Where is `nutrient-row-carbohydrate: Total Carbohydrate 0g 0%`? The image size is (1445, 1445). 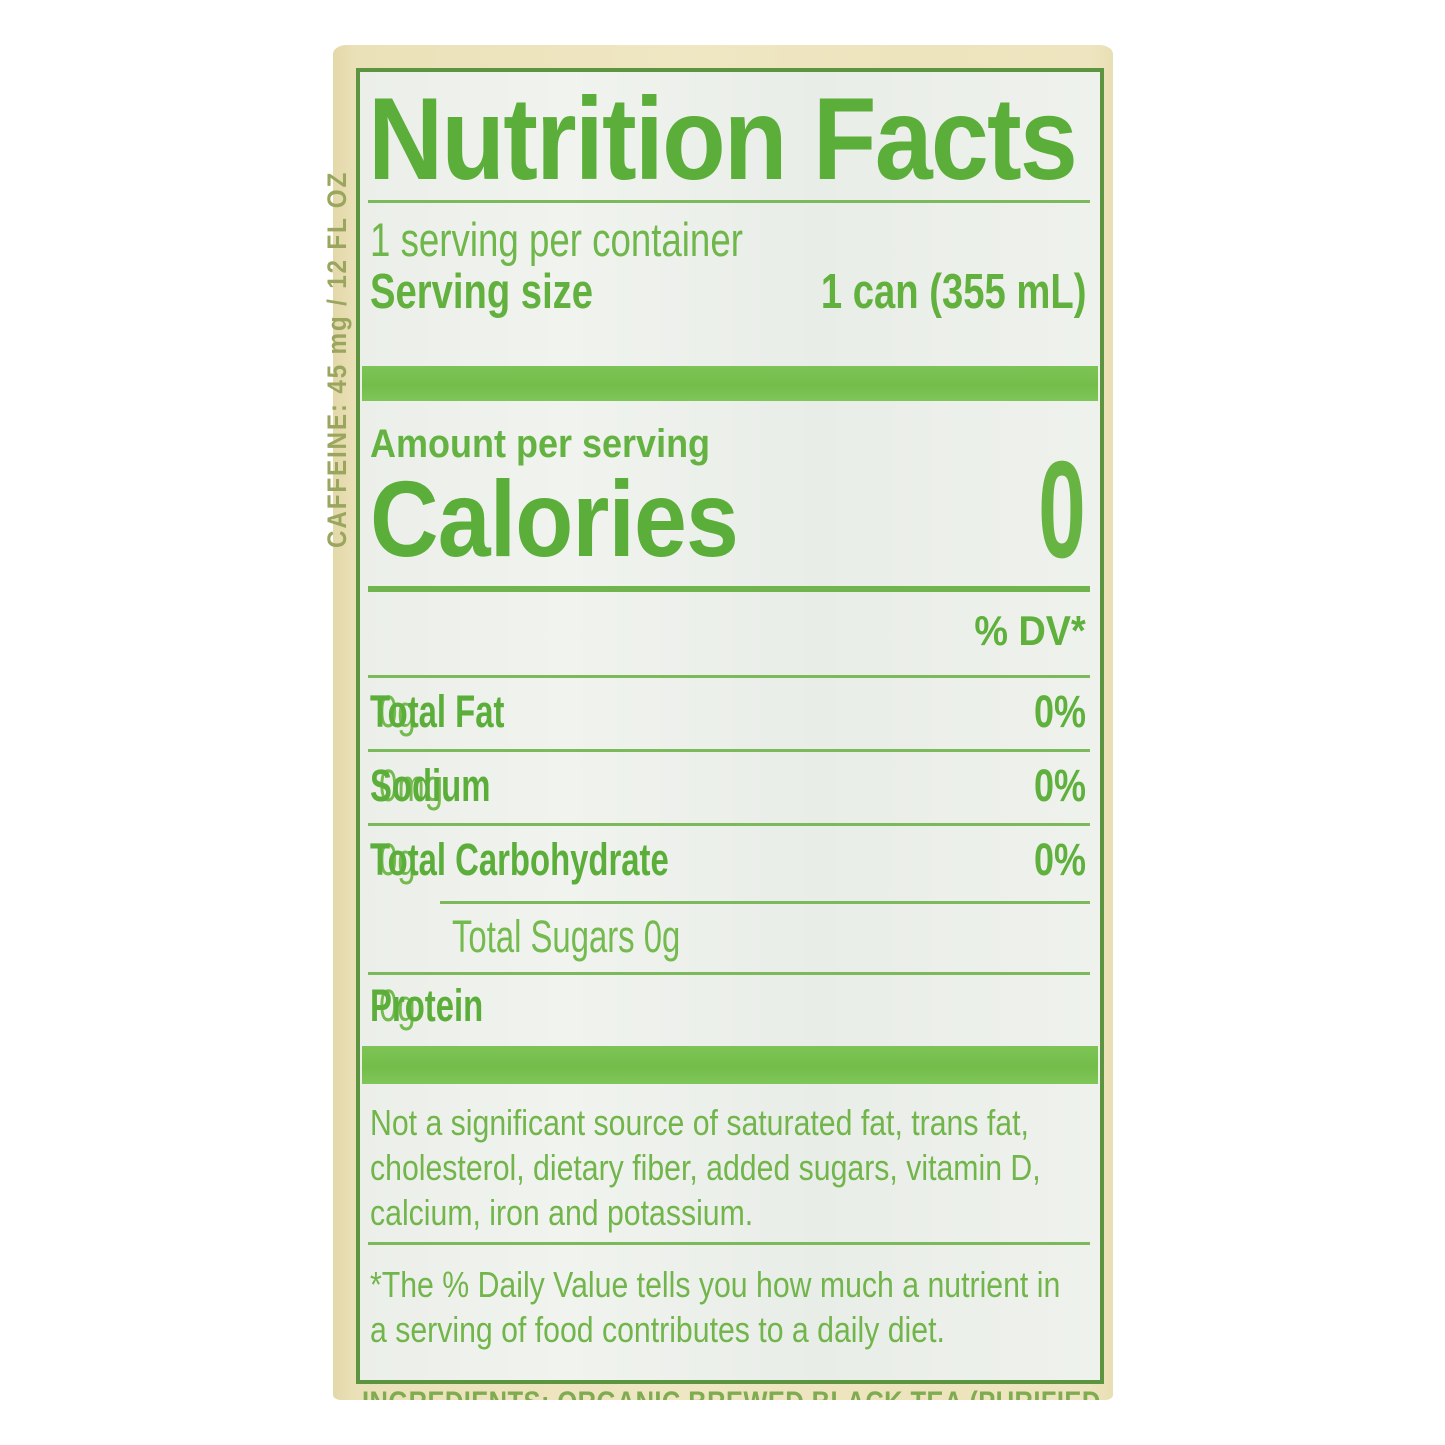
nutrient-row-carbohydrate: Total Carbohydrate 0g 0% is located at coordinates (728, 860).